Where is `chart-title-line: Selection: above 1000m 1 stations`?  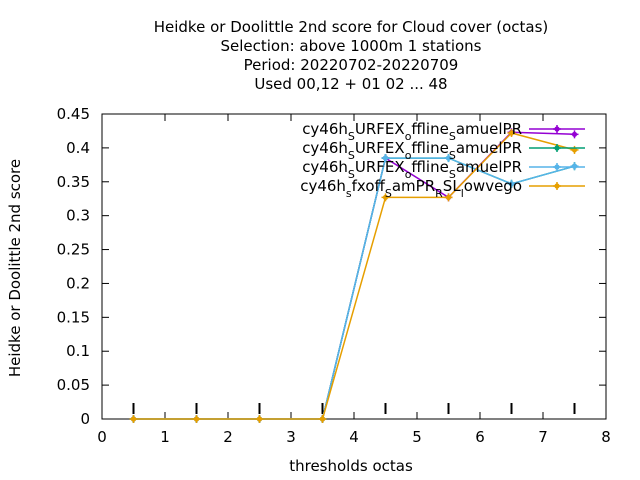 chart-title-line: Selection: above 1000m 1 stations is located at coordinates (350, 46).